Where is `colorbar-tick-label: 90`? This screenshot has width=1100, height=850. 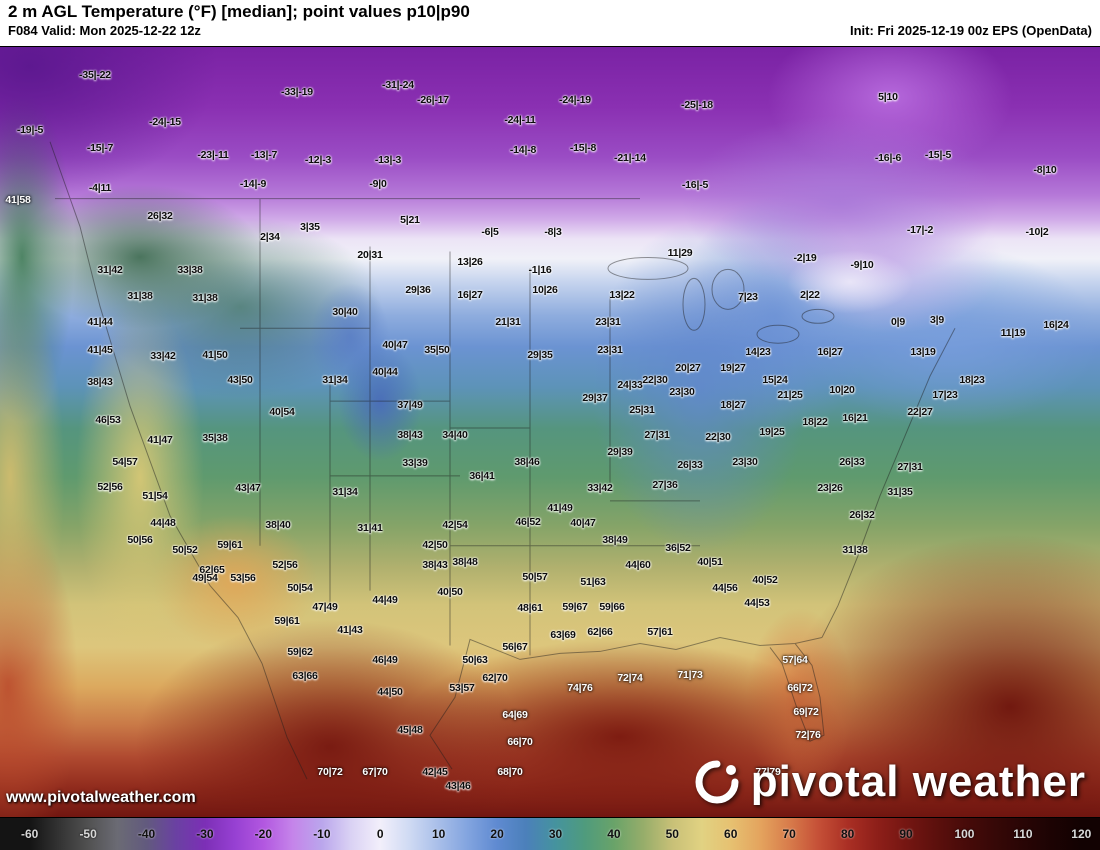 colorbar-tick-label: 90 is located at coordinates (906, 834).